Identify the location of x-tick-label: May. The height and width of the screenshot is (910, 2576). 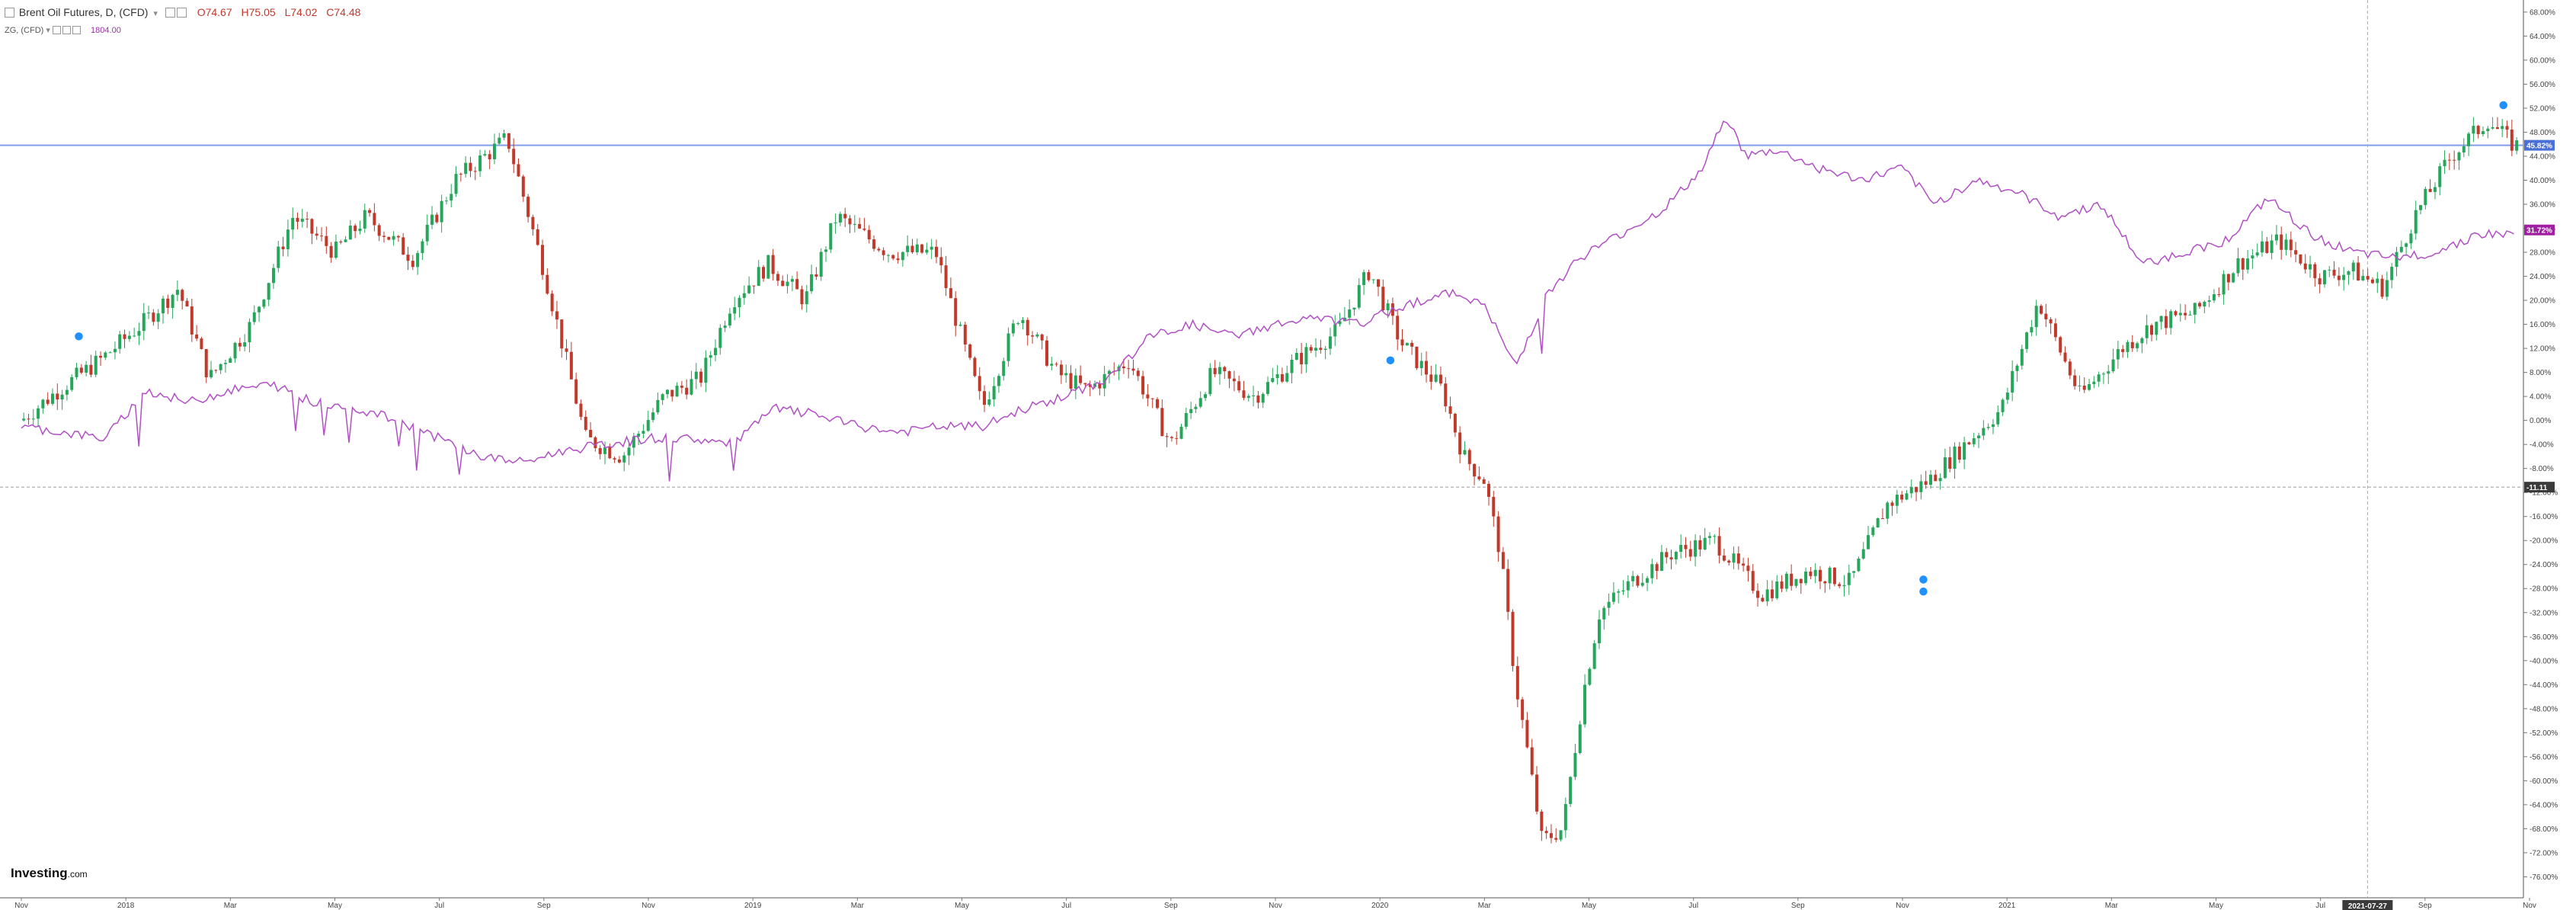
(335, 906).